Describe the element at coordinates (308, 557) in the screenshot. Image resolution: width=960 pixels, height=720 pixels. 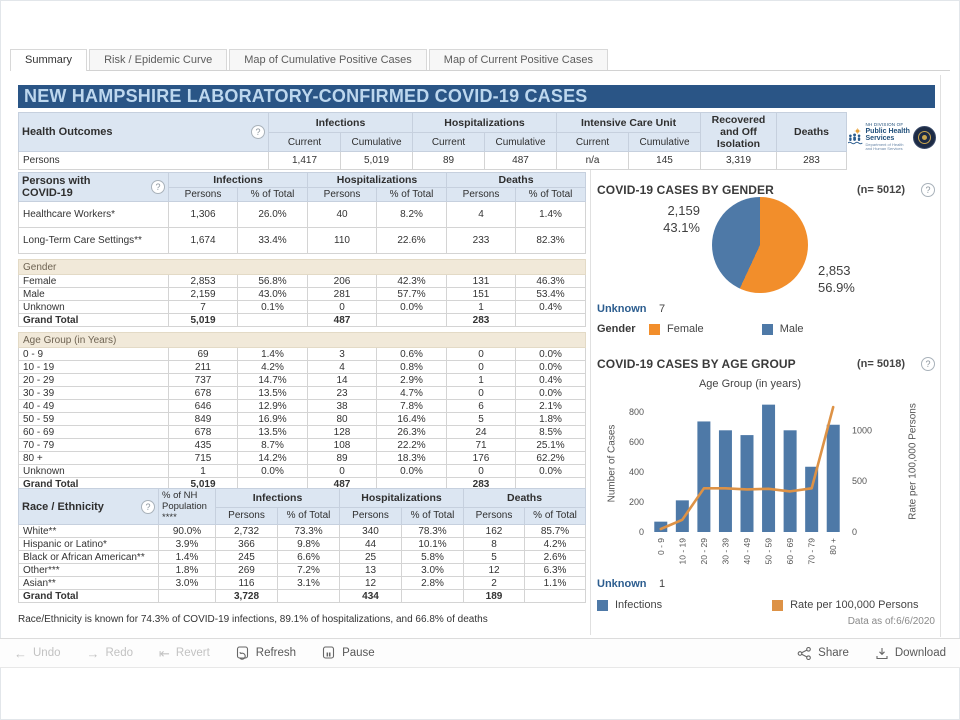
I see `cell-value: 6.6%` at that location.